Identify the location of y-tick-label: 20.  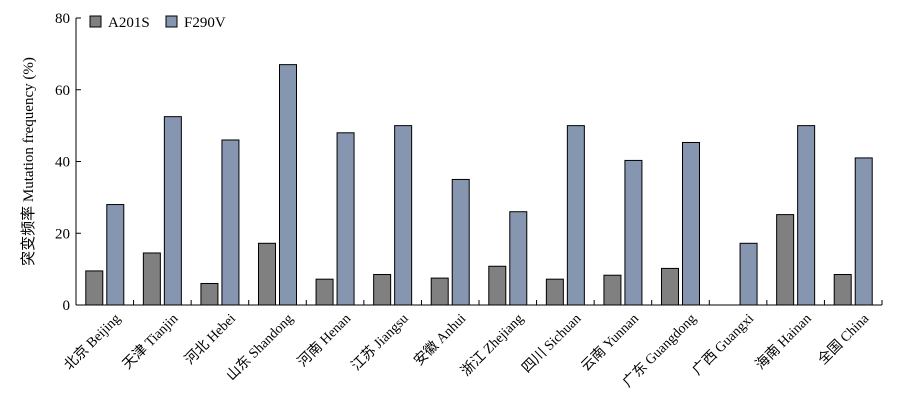
(62, 234).